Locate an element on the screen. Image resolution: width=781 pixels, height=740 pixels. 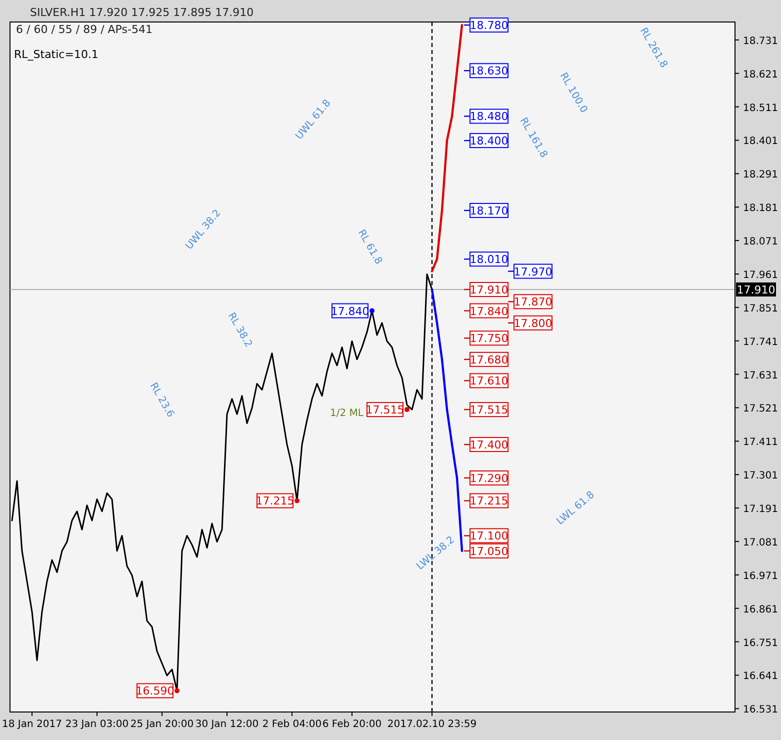
y-tick-label: 18.621 is located at coordinates (760, 74).